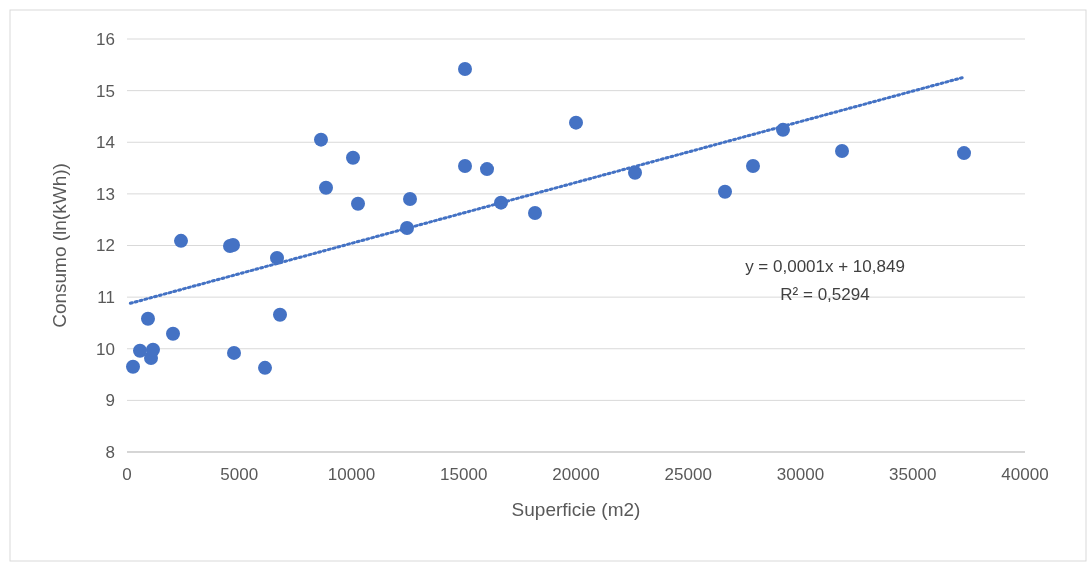 The height and width of the screenshot is (563, 1088). What do you see at coordinates (110, 401) in the screenshot?
I see `y-tick-label: 9` at bounding box center [110, 401].